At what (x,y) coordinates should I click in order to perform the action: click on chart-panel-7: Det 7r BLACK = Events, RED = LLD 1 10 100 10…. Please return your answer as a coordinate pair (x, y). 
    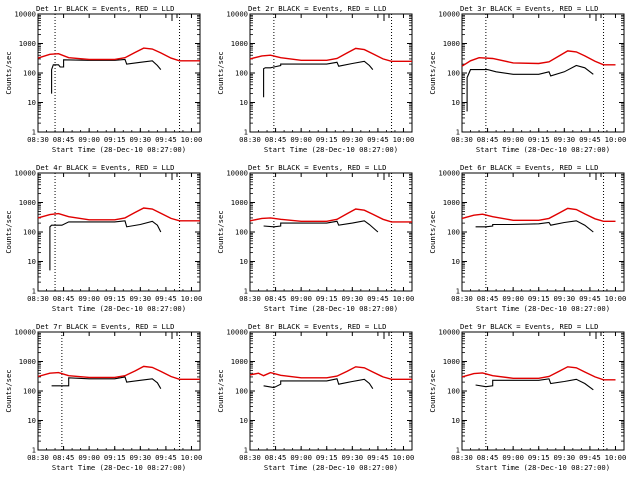
    Looking at the image, I should click on (103, 397).